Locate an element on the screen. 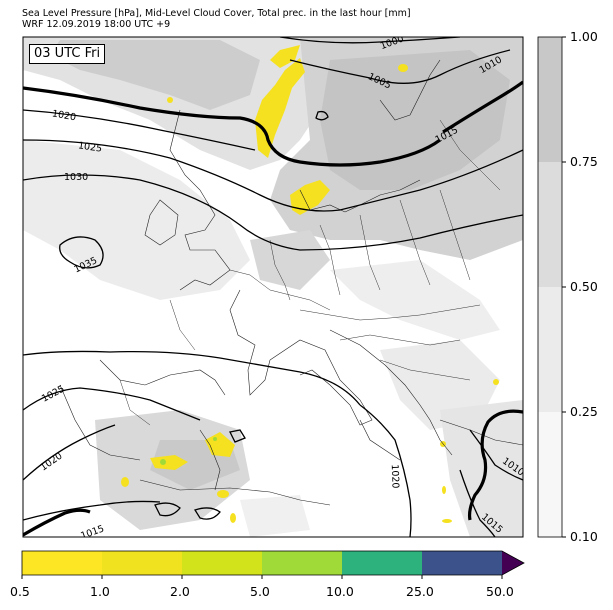  isobar-label: 1025 is located at coordinates (89, 147).